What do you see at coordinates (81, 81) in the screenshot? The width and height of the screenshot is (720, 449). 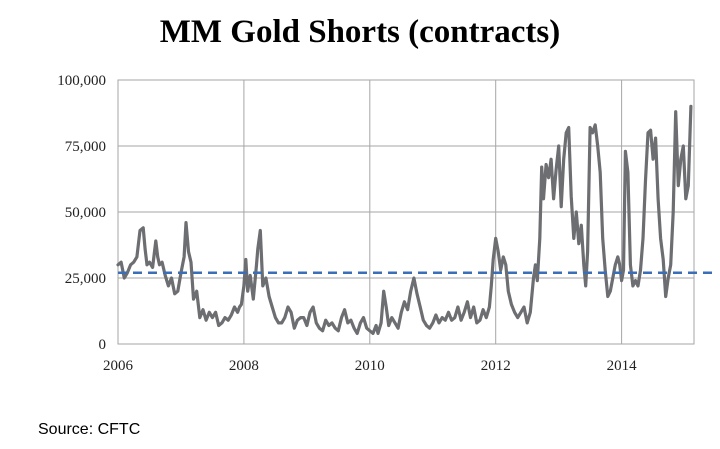 I see `y-tick-label: 100,000` at bounding box center [81, 81].